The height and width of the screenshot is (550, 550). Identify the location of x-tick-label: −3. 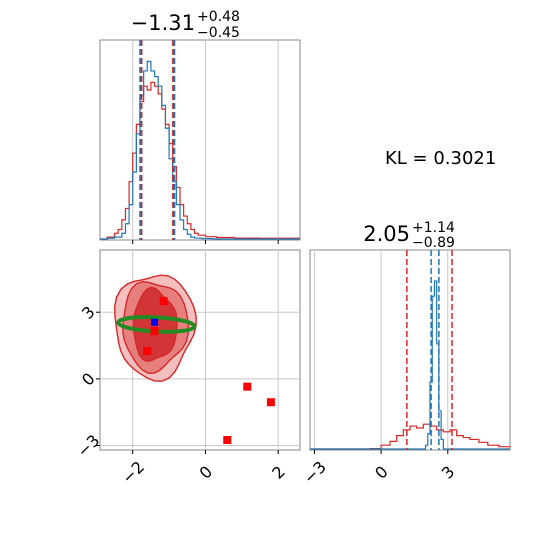
(315, 472).